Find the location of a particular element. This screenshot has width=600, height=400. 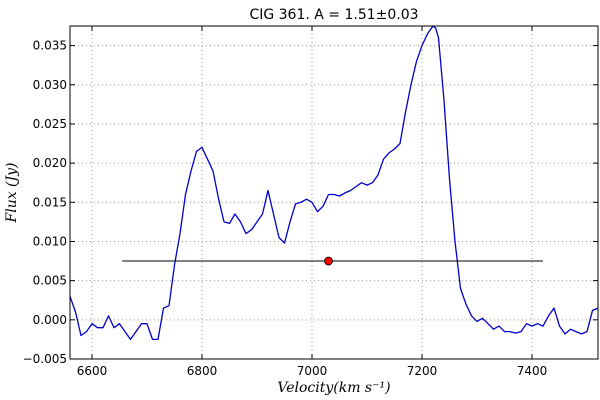

x-tick-label: 6600 is located at coordinates (92, 371).